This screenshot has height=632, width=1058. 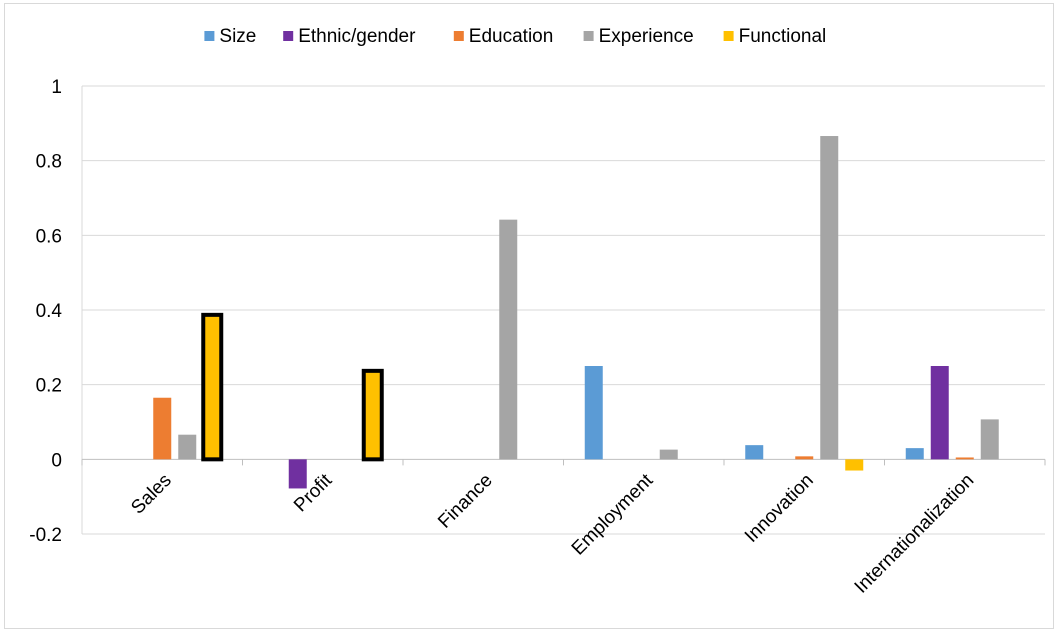 I want to click on y-tick-label: 1, so click(x=56, y=87).